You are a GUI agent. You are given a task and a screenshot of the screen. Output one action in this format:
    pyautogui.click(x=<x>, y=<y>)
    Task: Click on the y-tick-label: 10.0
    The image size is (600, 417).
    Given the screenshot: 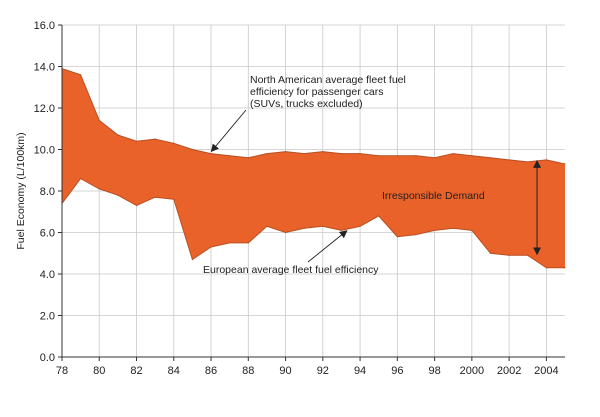 What is the action you would take?
    pyautogui.click(x=44, y=151)
    